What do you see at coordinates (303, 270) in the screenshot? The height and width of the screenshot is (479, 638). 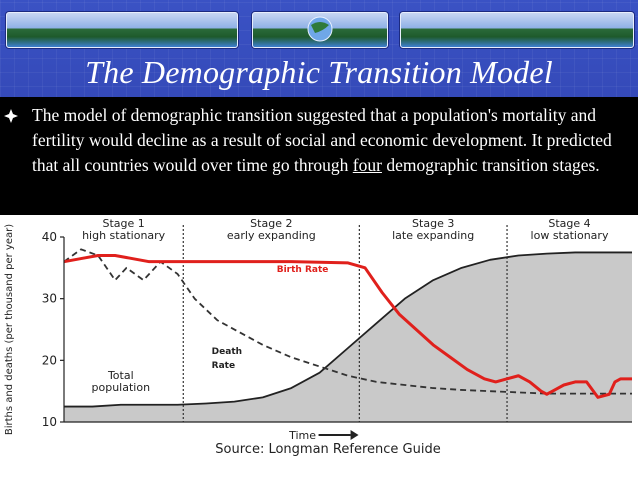 I see `birth-rate-label: Birth Rate` at bounding box center [303, 270].